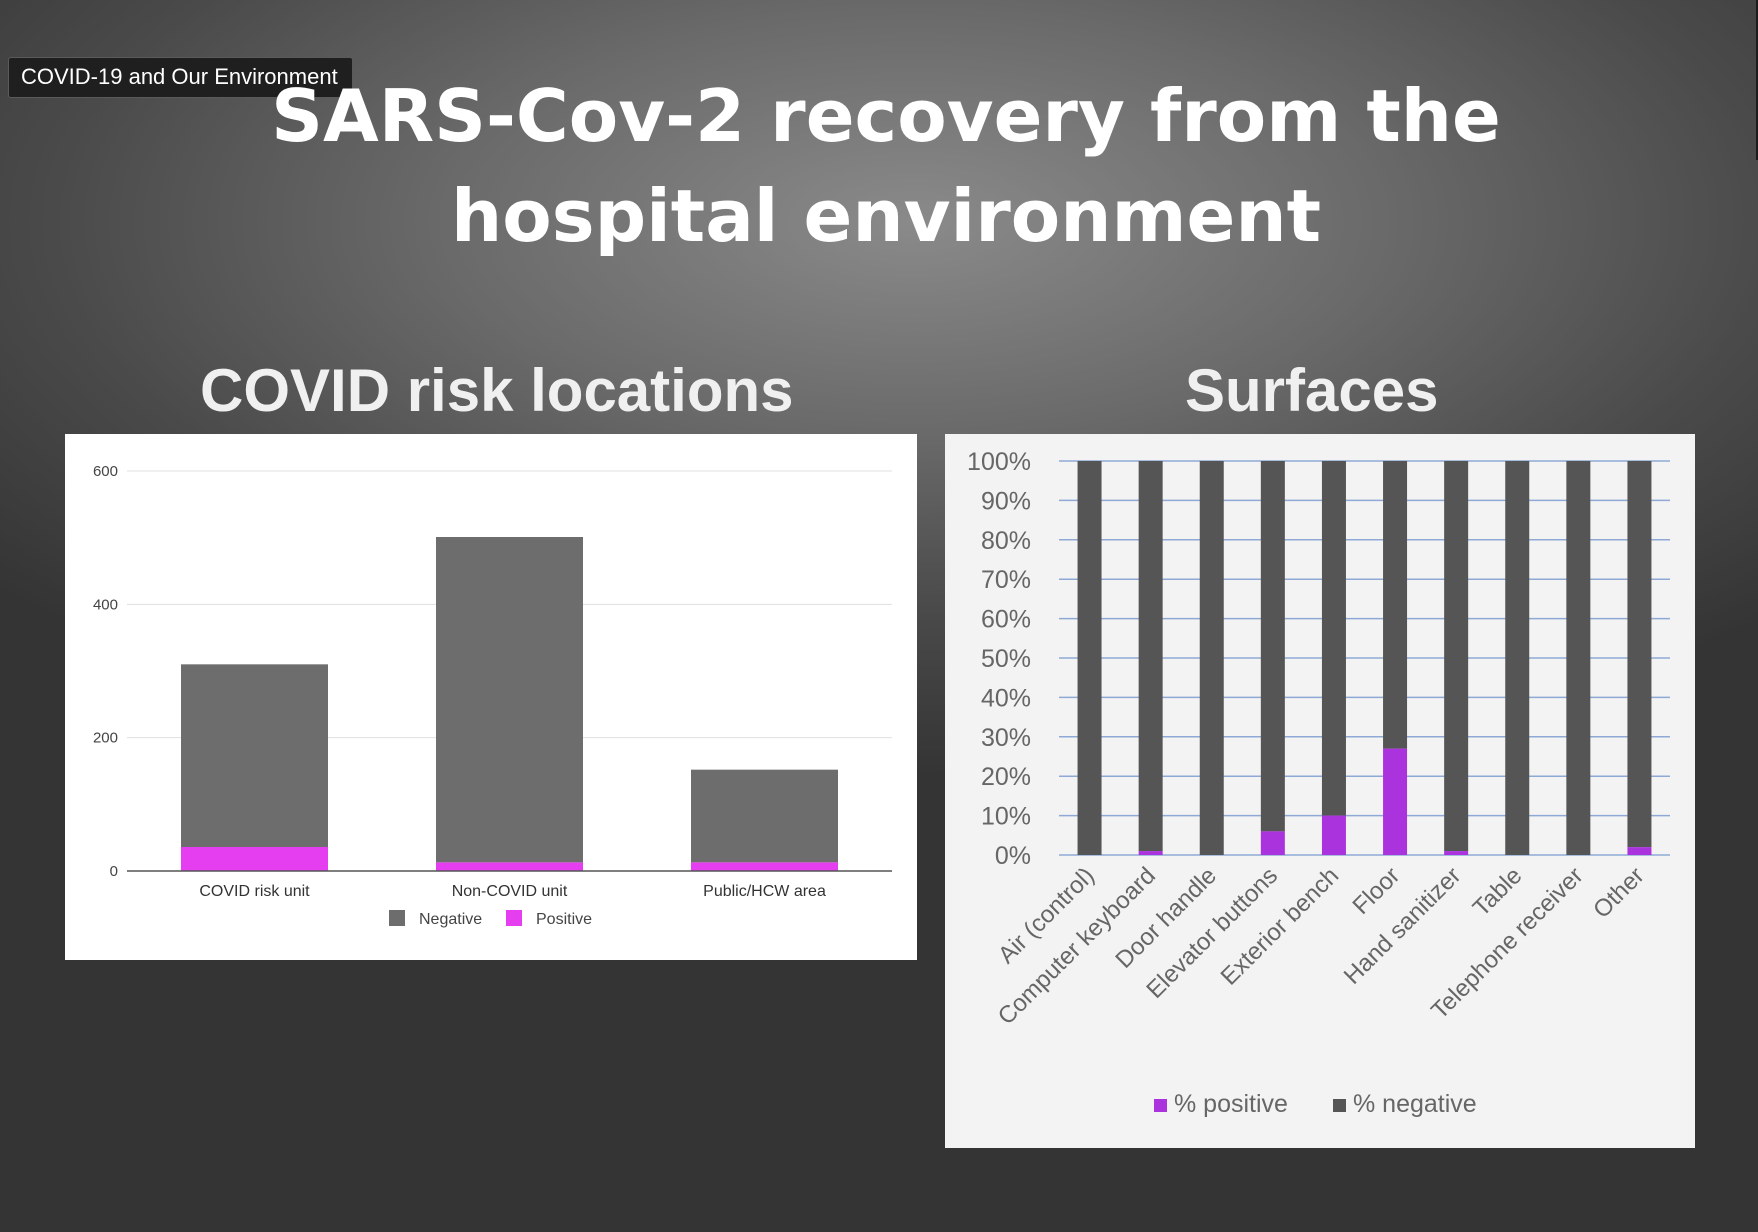 This screenshot has width=1758, height=1232. I want to click on surfaces-heading: Surfaces, so click(1312, 390).